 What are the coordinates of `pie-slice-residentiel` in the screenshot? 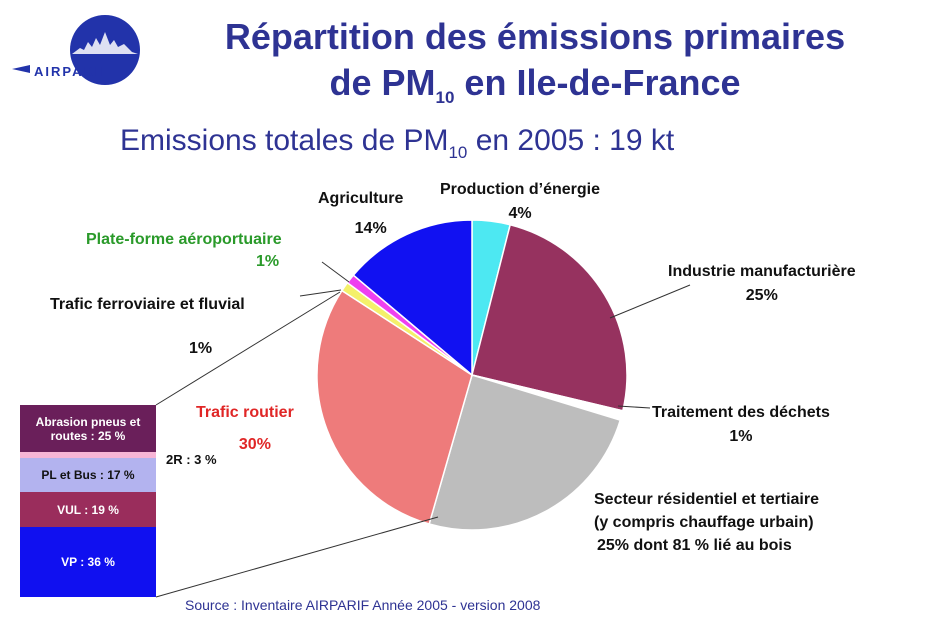 It's located at (525, 452).